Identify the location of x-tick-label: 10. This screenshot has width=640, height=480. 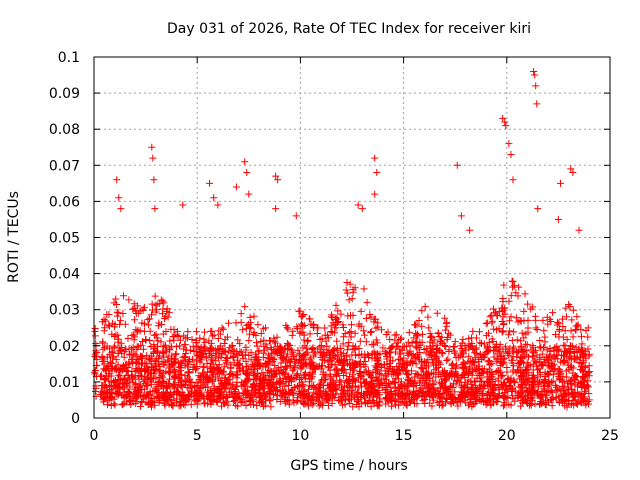
(300, 436).